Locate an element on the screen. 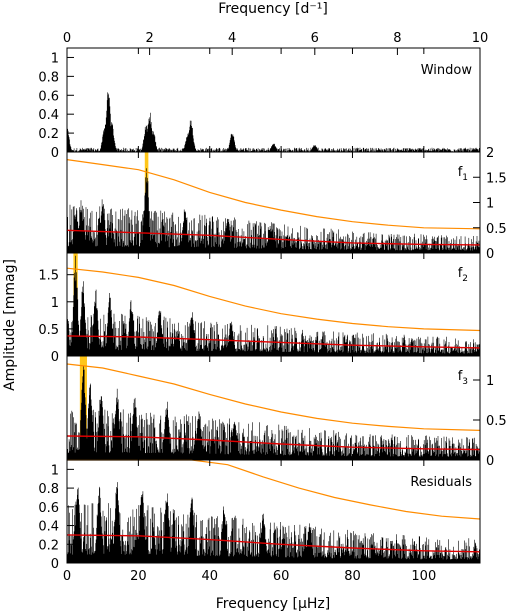 Image resolution: width=513 pixels, height=613 pixels. y-axis-label: Amplitude [mmag] is located at coordinates (10, 325).